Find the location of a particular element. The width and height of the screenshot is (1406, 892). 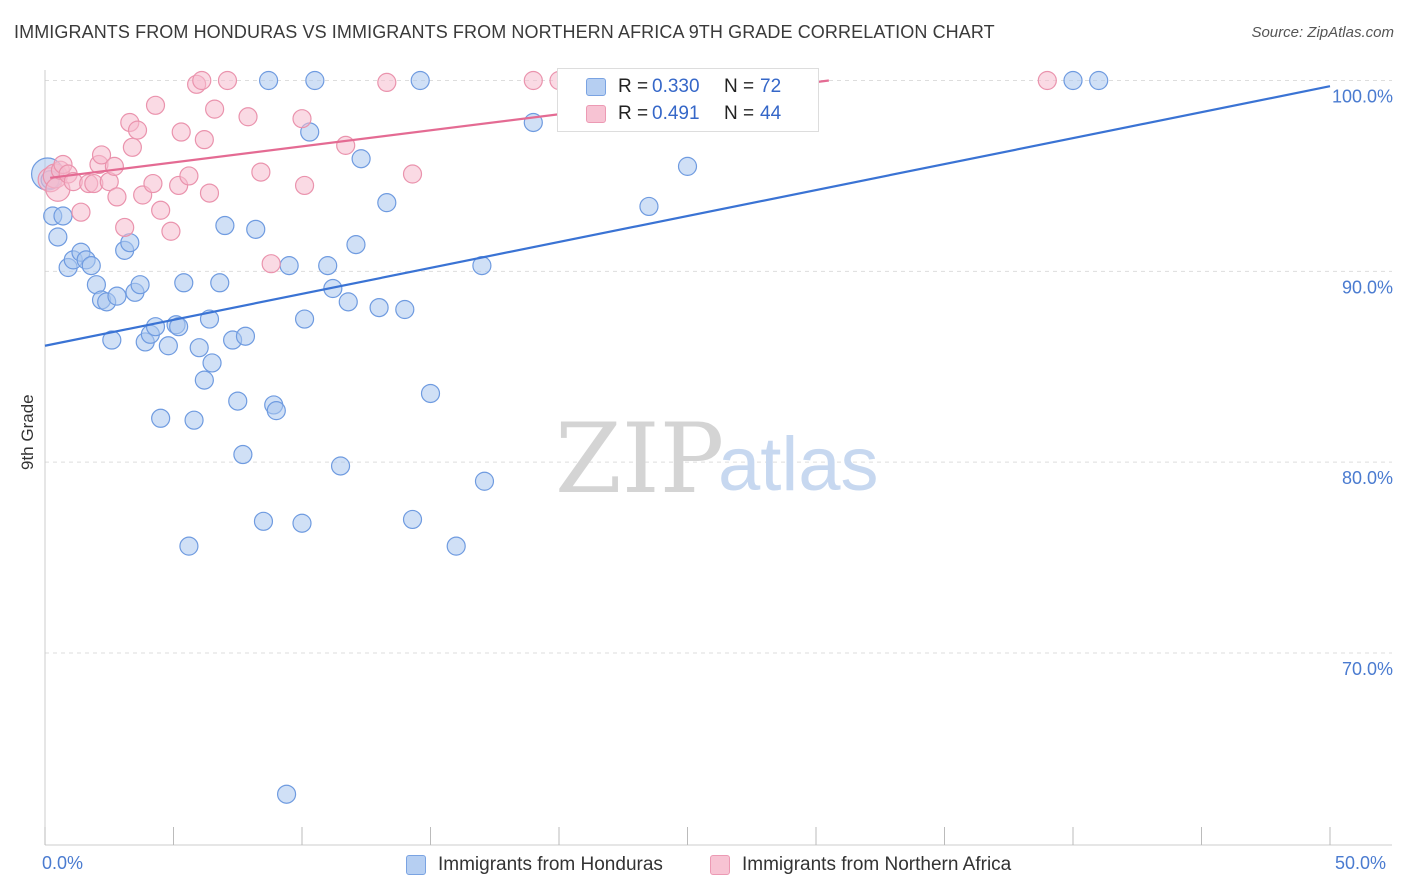

y-tick-labels: 100.0% 90.0% 80.0% 70.0% is located at coordinates (1362, 383).